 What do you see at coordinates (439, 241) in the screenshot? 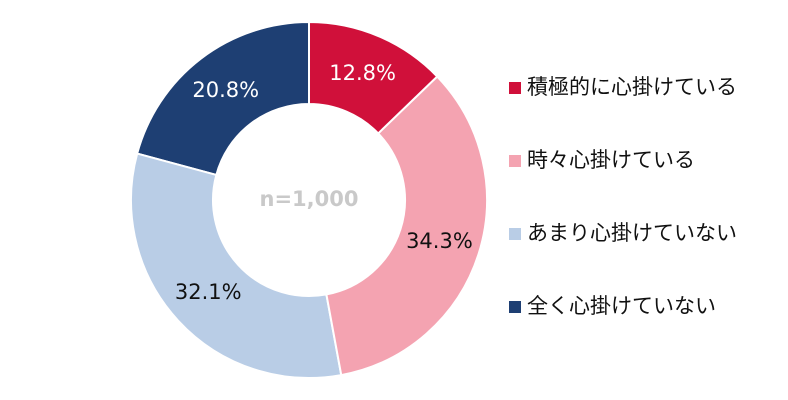
I see `value-label: 34.3%` at bounding box center [439, 241].